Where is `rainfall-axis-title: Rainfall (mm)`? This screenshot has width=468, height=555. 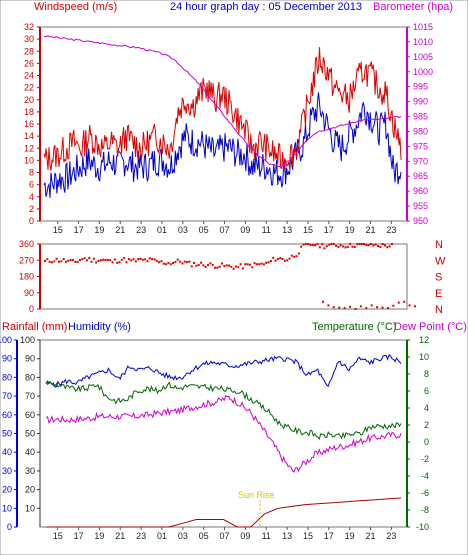
rainfall-axis-title: Rainfall (mm) is located at coordinates (34, 327).